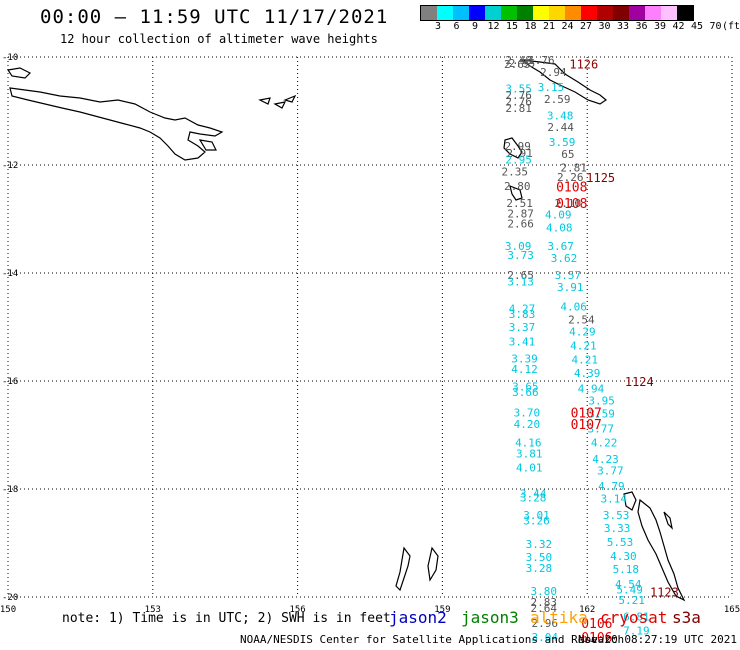 This screenshot has width=740, height=650. I want to click on satellite-jason3: jason3, so click(490, 617).